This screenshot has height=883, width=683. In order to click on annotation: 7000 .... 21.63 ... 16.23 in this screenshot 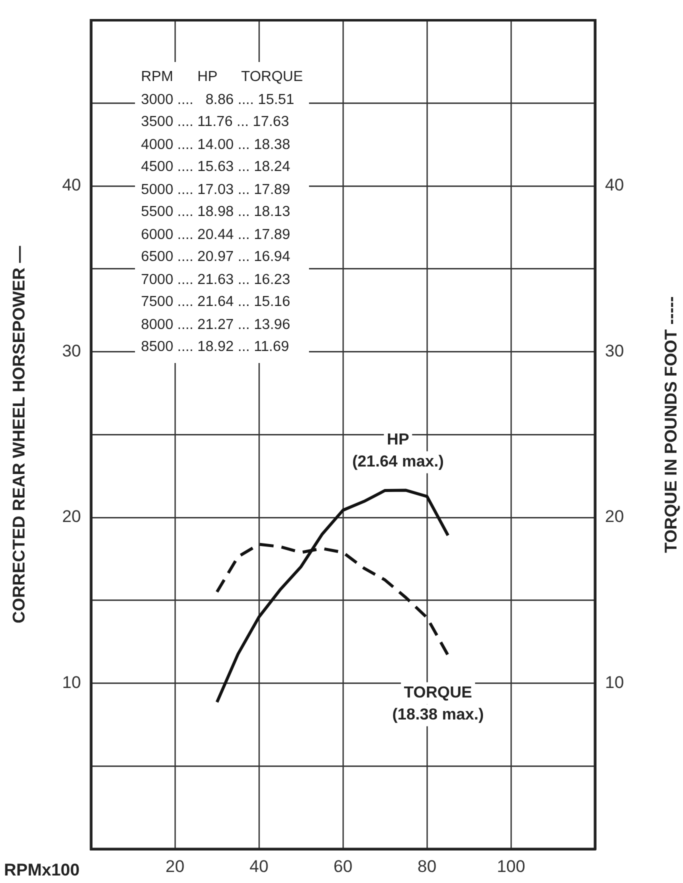, I will do `click(215, 280)`.